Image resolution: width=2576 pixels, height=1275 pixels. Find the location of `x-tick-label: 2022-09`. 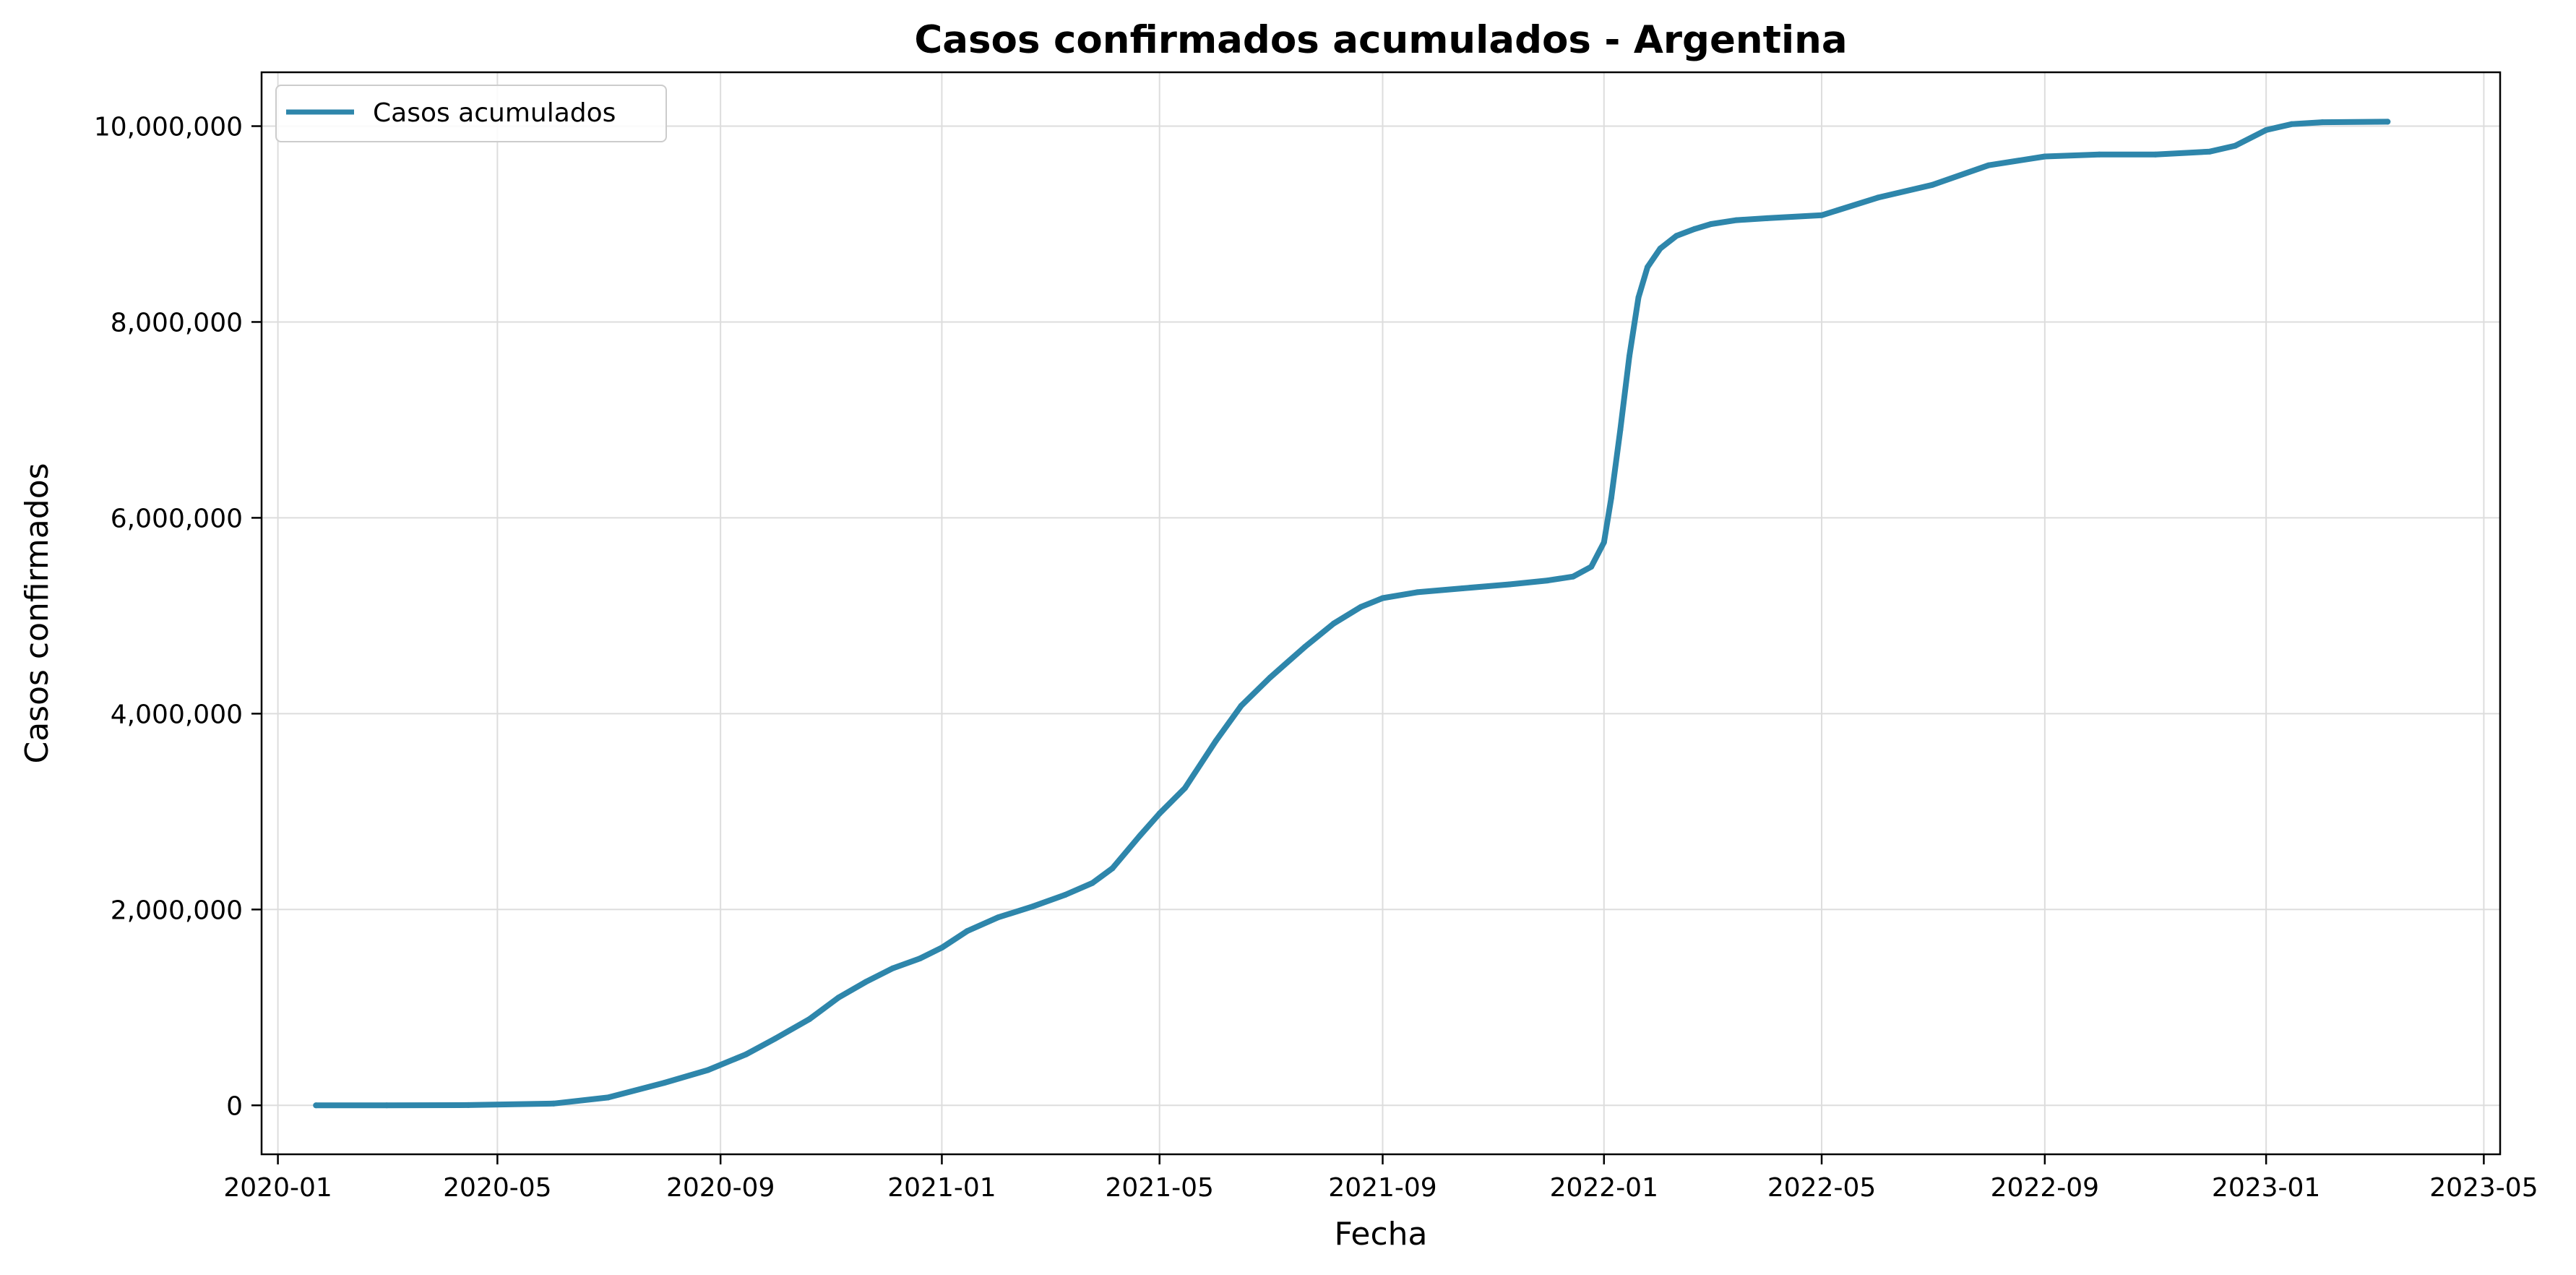

x-tick-label: 2022-09 is located at coordinates (2045, 1188).